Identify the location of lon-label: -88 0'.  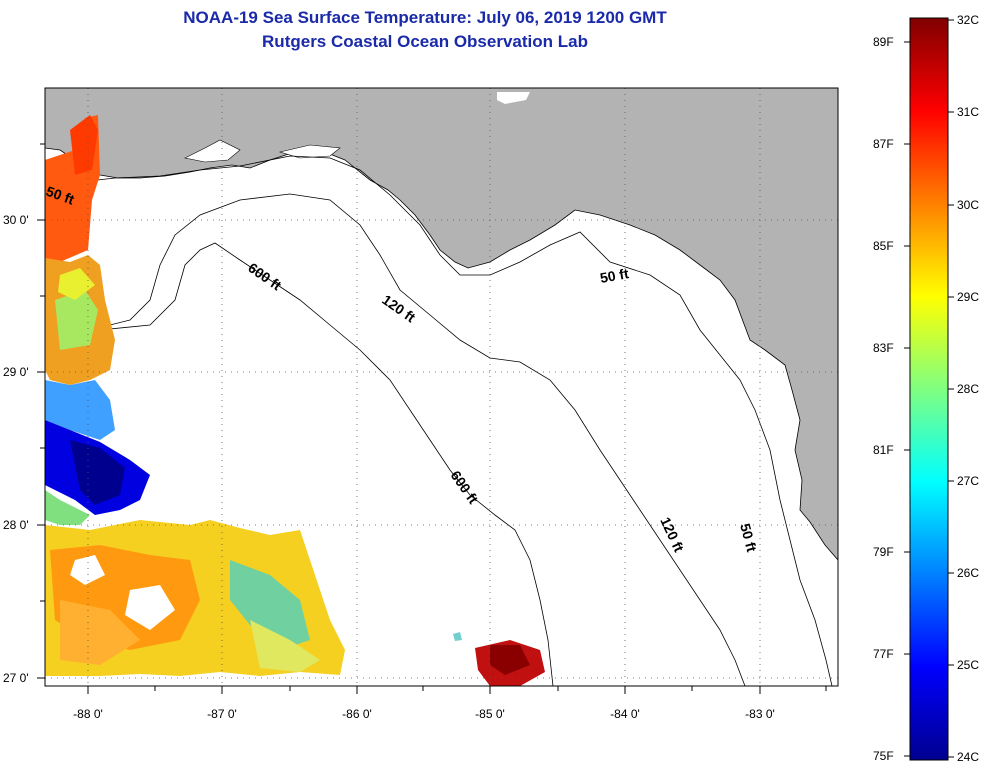
(88, 714).